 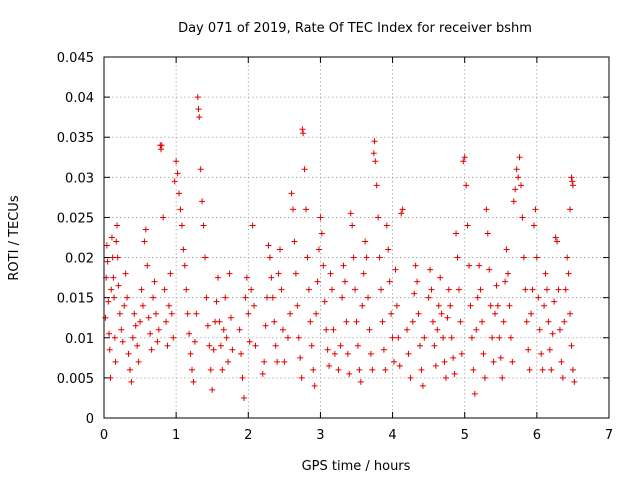 What do you see at coordinates (104, 435) in the screenshot?
I see `x-tick-label: 0` at bounding box center [104, 435].